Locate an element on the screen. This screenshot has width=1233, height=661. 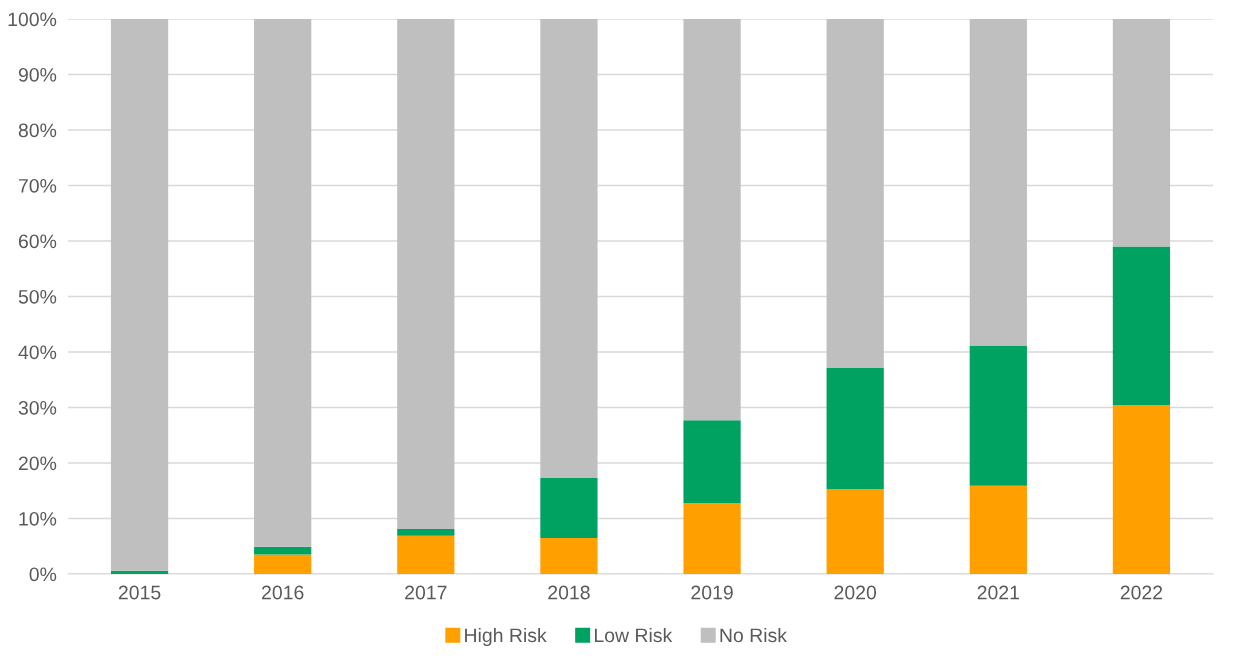
y-tick-label: 40% is located at coordinates (37, 352).